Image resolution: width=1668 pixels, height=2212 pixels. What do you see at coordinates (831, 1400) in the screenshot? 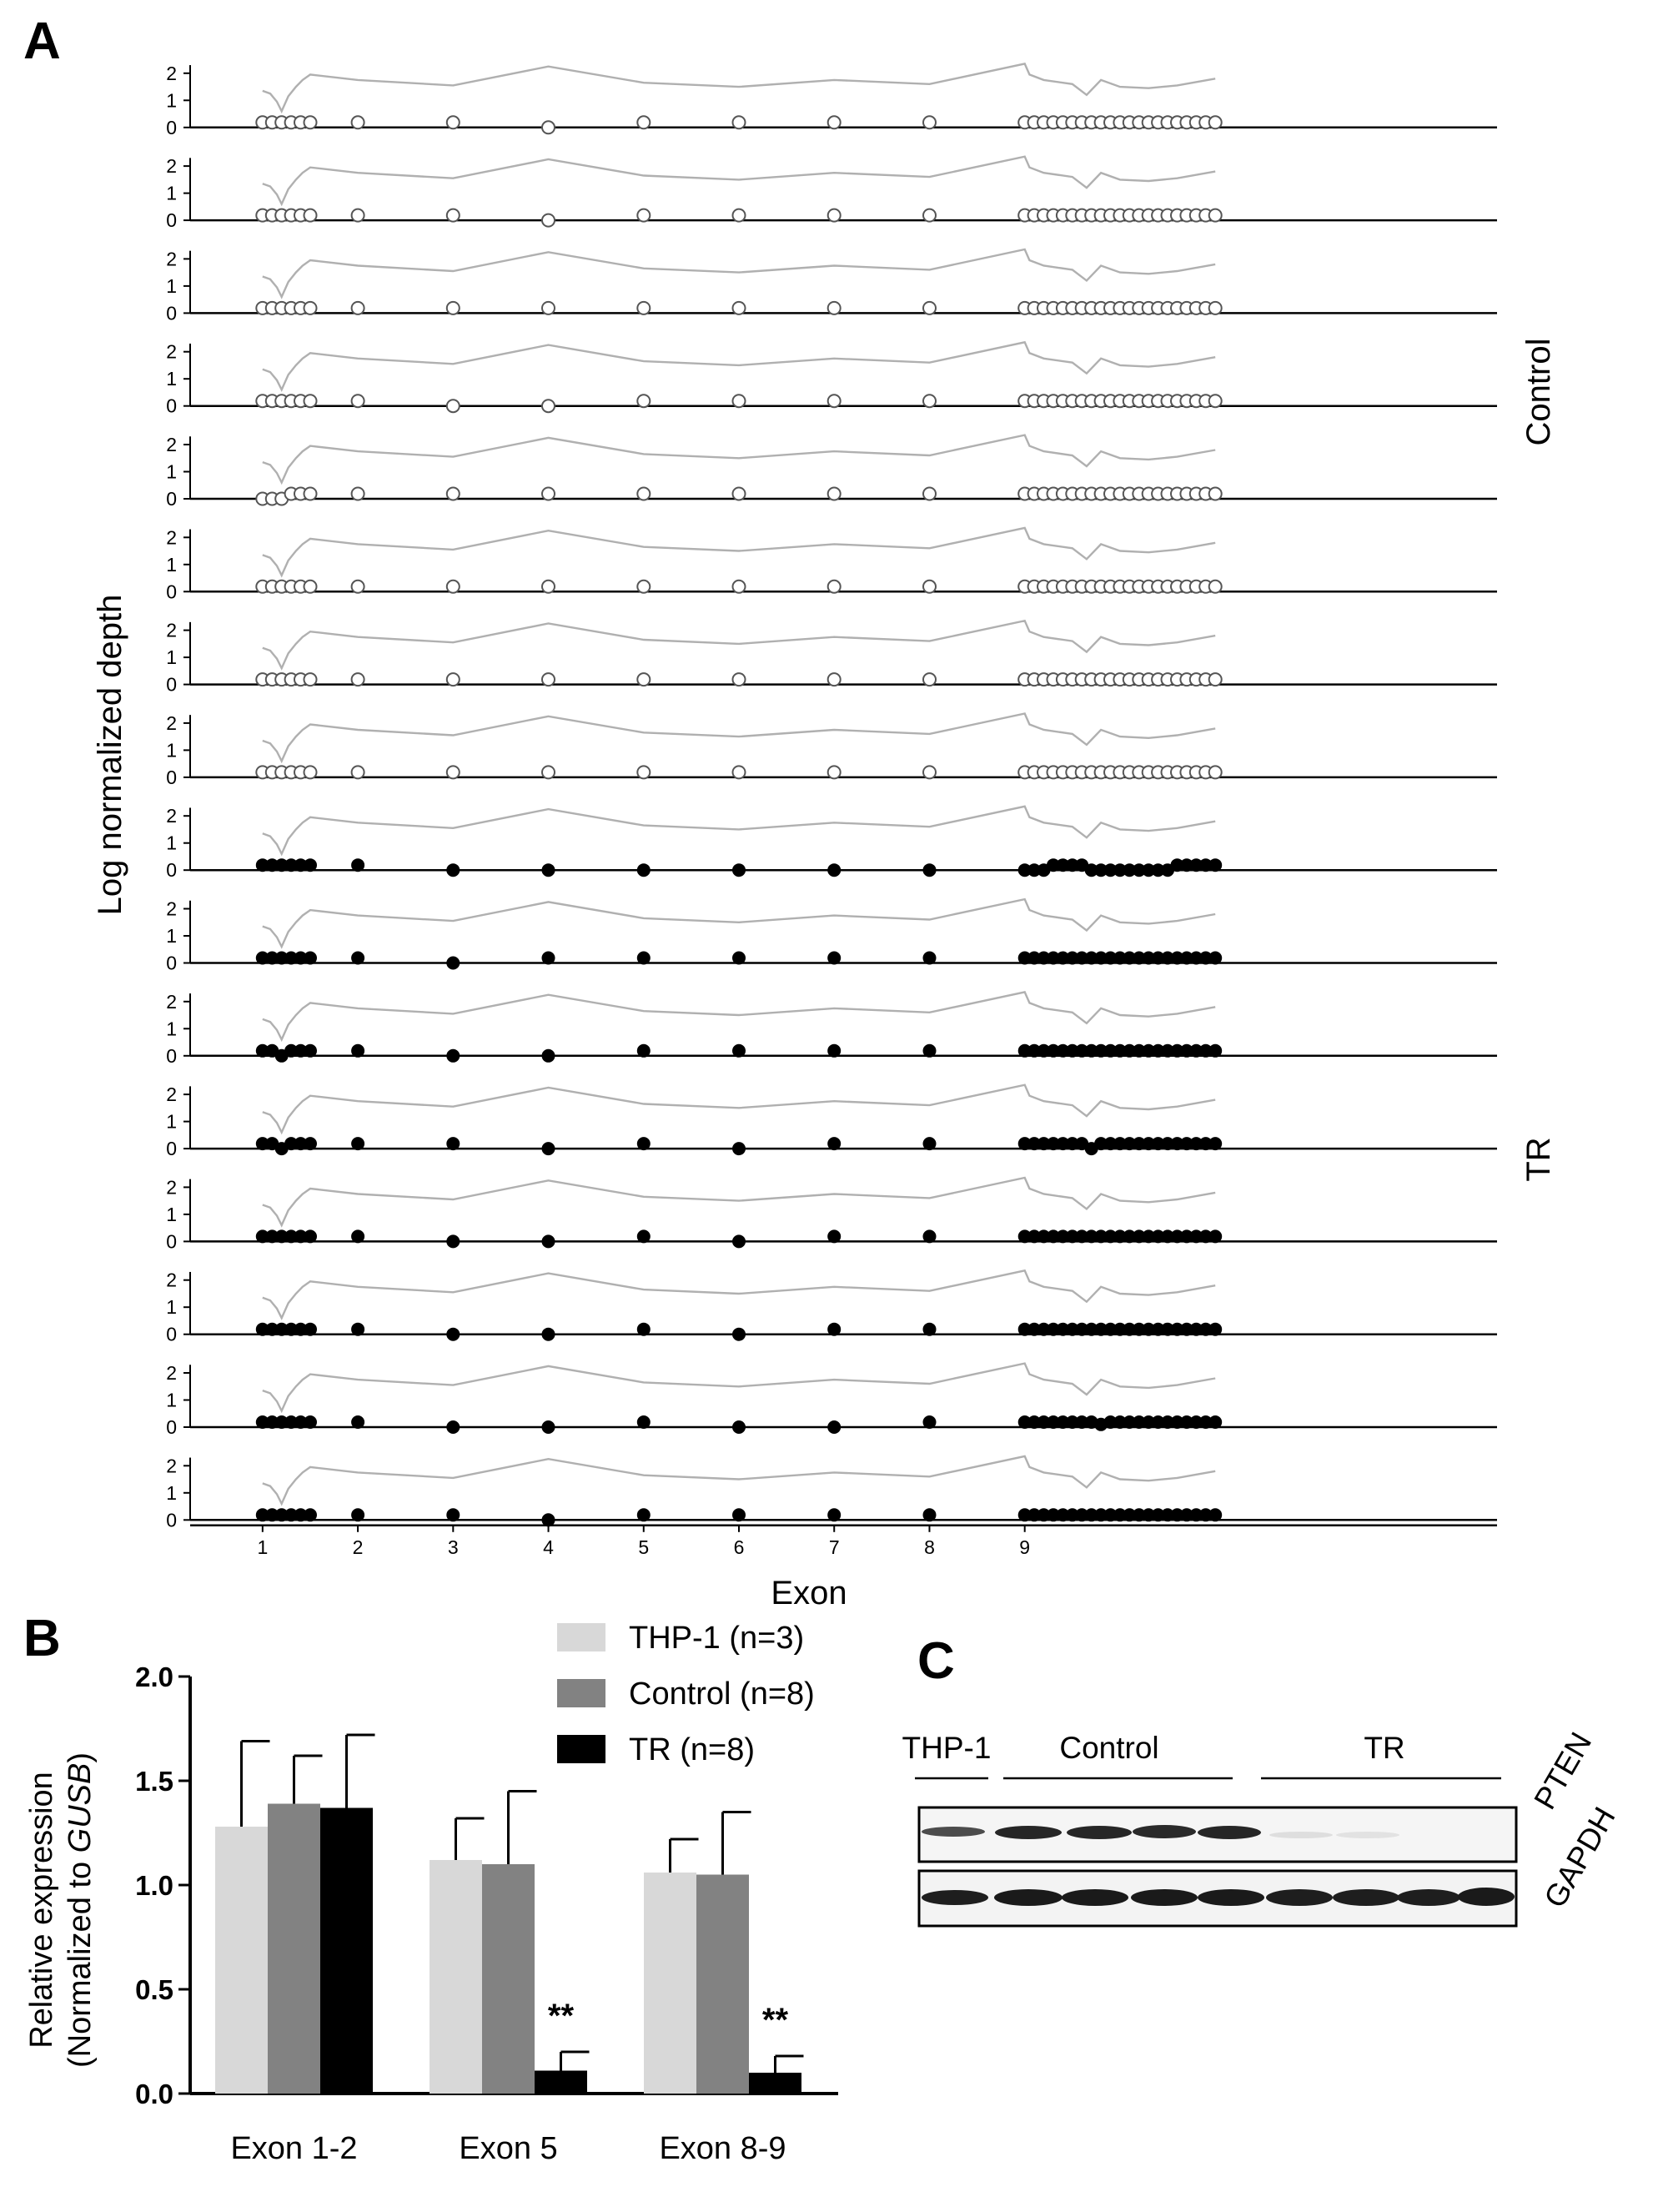
I see `depth-row-15: 0 1 2` at bounding box center [831, 1400].